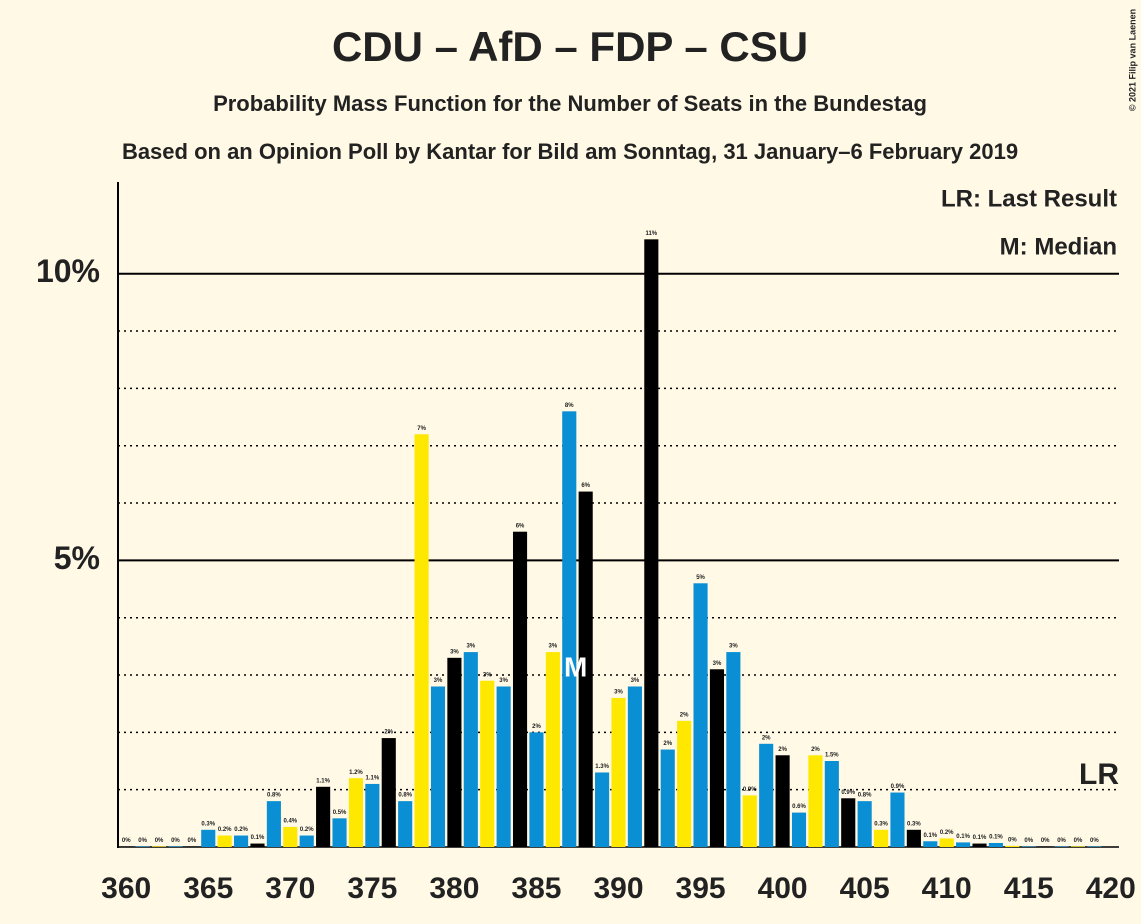 The image size is (1141, 924). Describe the element at coordinates (356, 773) in the screenshot. I see `data-label: 1.2%` at that location.